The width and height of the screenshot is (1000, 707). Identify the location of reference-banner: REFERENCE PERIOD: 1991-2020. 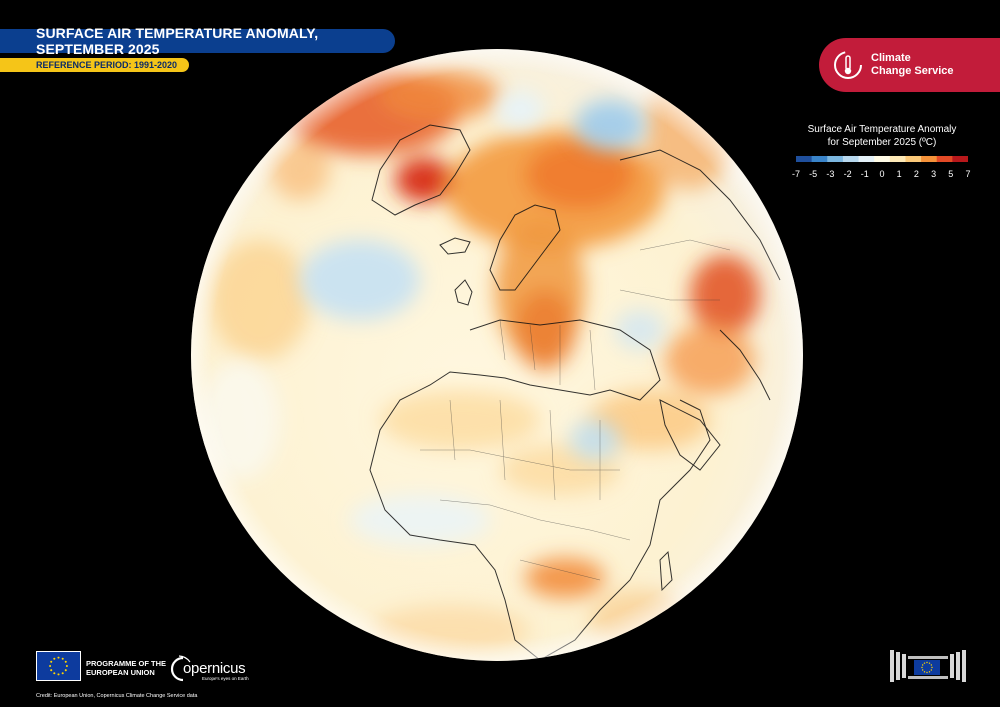
(94, 65).